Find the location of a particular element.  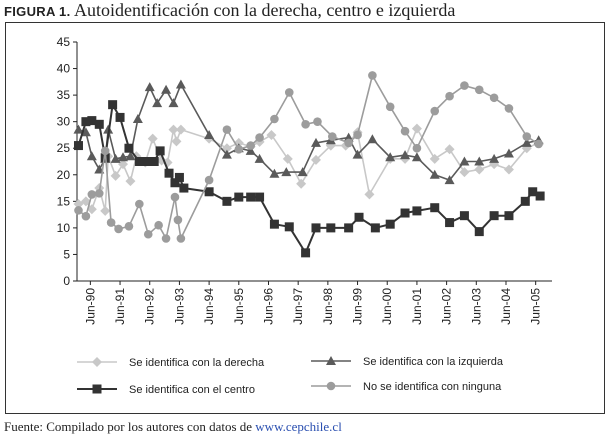

source-link: www.cepchile.cl is located at coordinates (298, 426).